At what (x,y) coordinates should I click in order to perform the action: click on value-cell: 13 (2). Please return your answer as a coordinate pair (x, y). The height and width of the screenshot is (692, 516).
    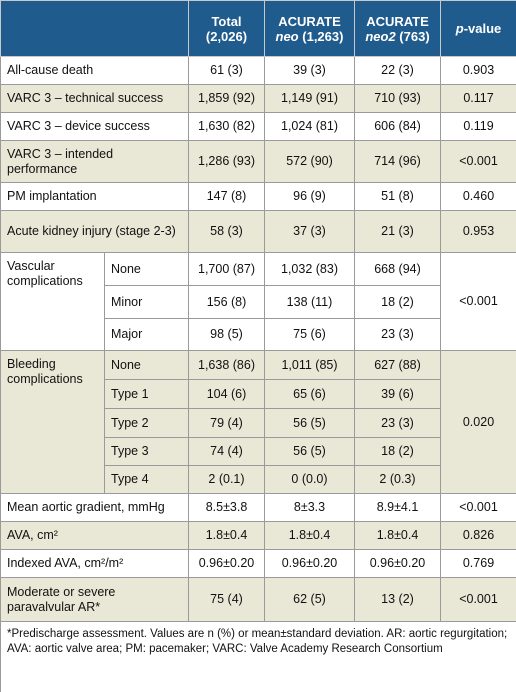
    Looking at the image, I should click on (397, 599).